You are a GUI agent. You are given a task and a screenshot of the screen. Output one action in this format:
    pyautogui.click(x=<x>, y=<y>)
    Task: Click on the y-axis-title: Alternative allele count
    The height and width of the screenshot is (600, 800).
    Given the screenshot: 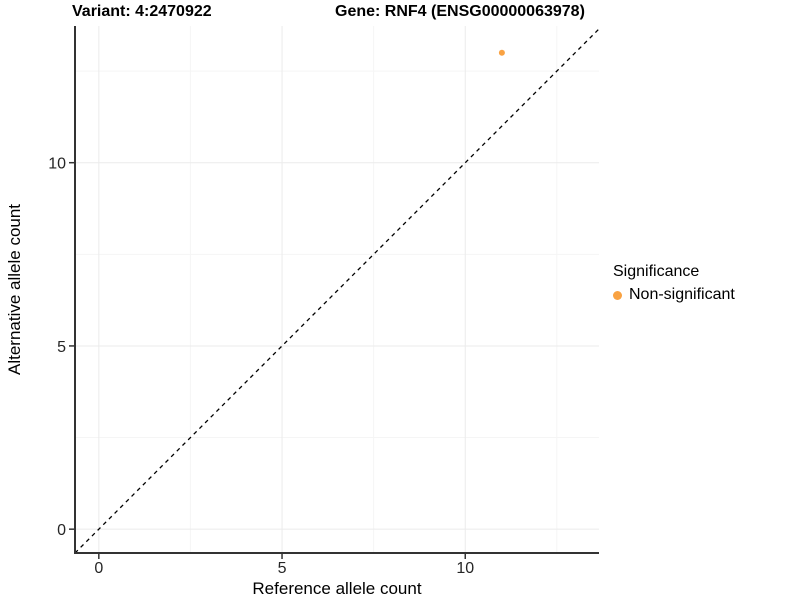 What is the action you would take?
    pyautogui.click(x=14, y=289)
    